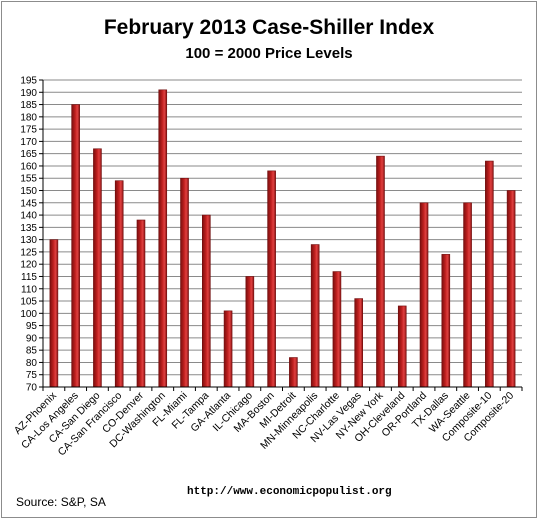 This screenshot has height=519, width=538. Describe the element at coordinates (29, 277) in the screenshot. I see `y-tick-label: 115` at that location.